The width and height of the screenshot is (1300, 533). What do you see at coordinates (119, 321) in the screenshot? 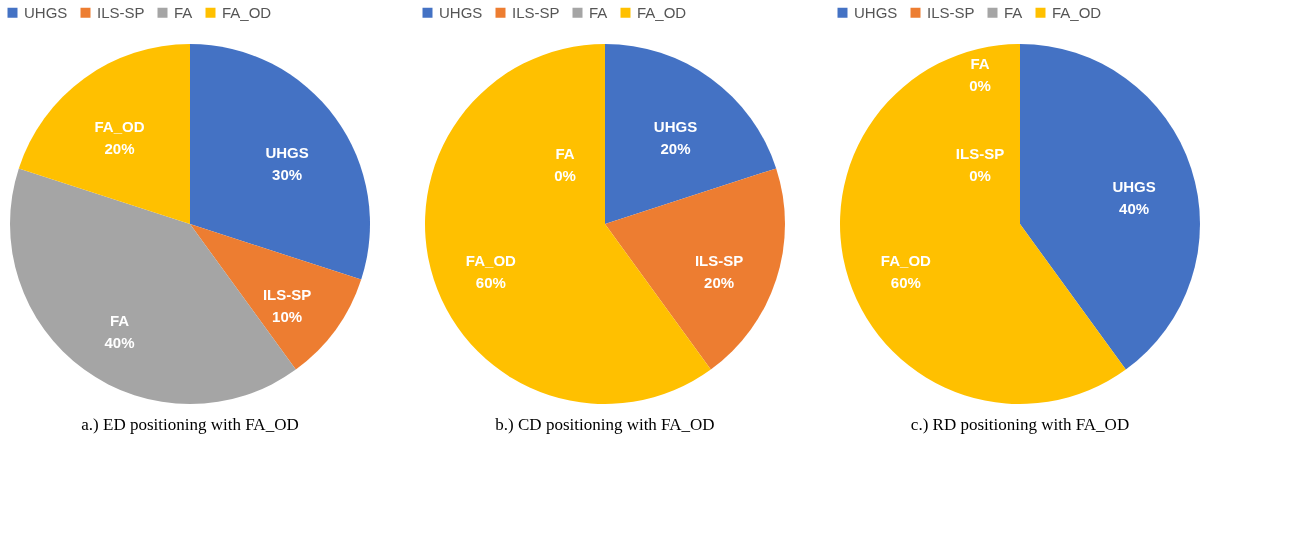
I see `slice-label: FA` at bounding box center [119, 321].